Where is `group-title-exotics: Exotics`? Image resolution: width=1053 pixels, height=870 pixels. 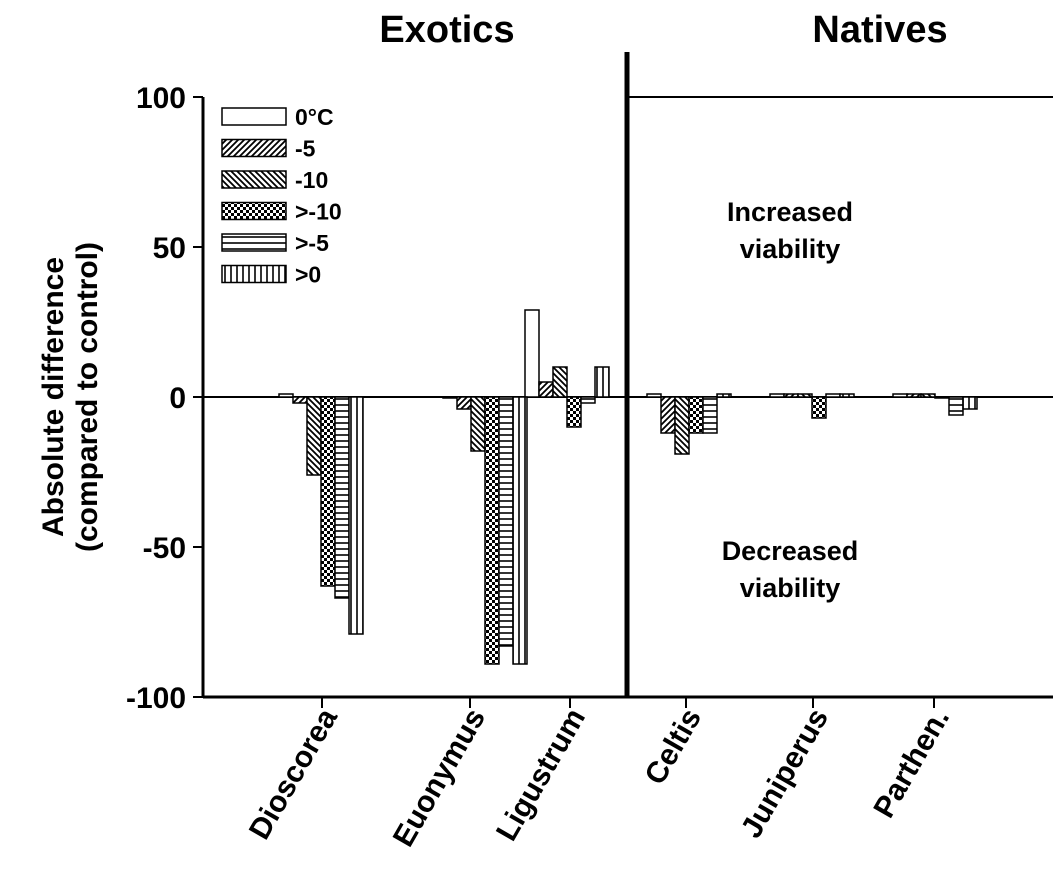 group-title-exotics: Exotics is located at coordinates (446, 30).